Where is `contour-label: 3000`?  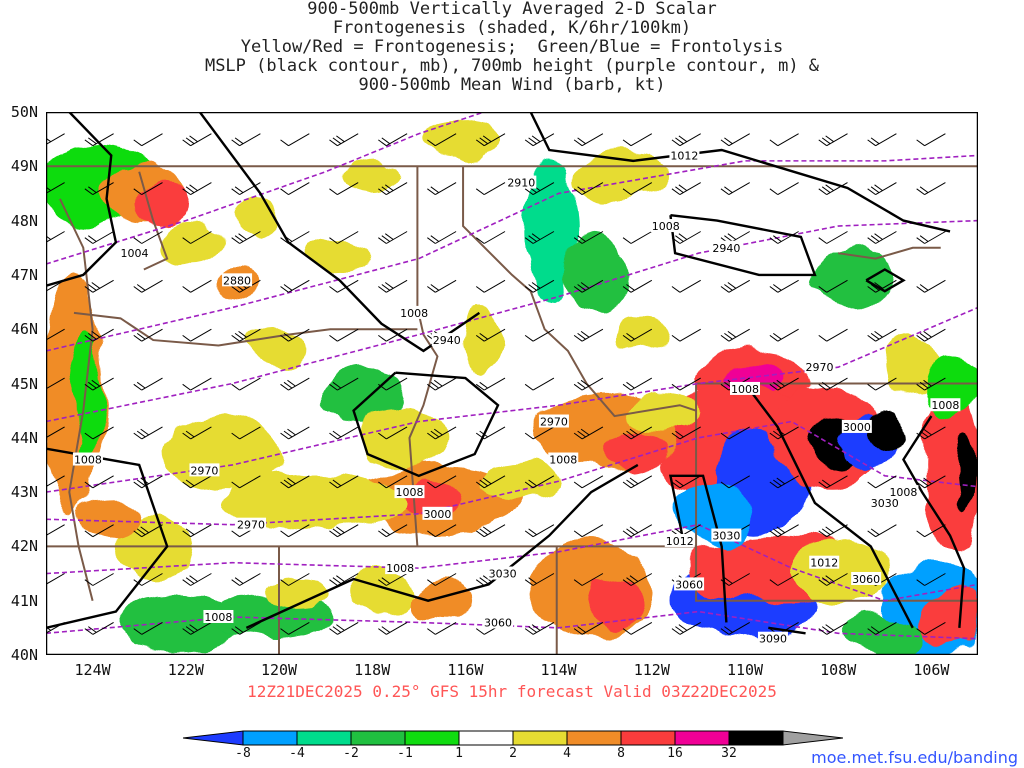
contour-label: 3000 is located at coordinates (437, 514).